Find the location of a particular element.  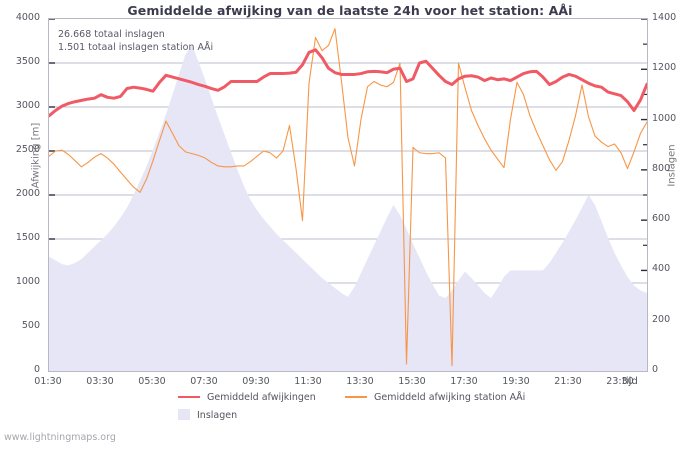

legend-item-2: Inslagen is located at coordinates (208, 415).